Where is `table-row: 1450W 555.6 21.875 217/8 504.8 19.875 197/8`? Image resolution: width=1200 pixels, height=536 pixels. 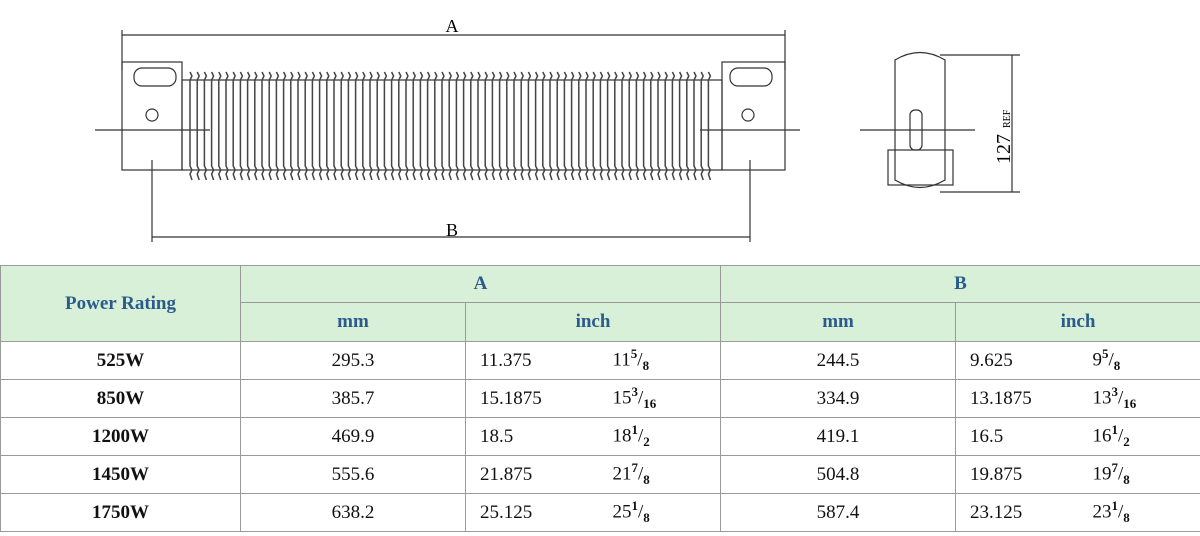 table-row: 1450W 555.6 21.875 217/8 504.8 19.875 197/8 is located at coordinates (600, 474).